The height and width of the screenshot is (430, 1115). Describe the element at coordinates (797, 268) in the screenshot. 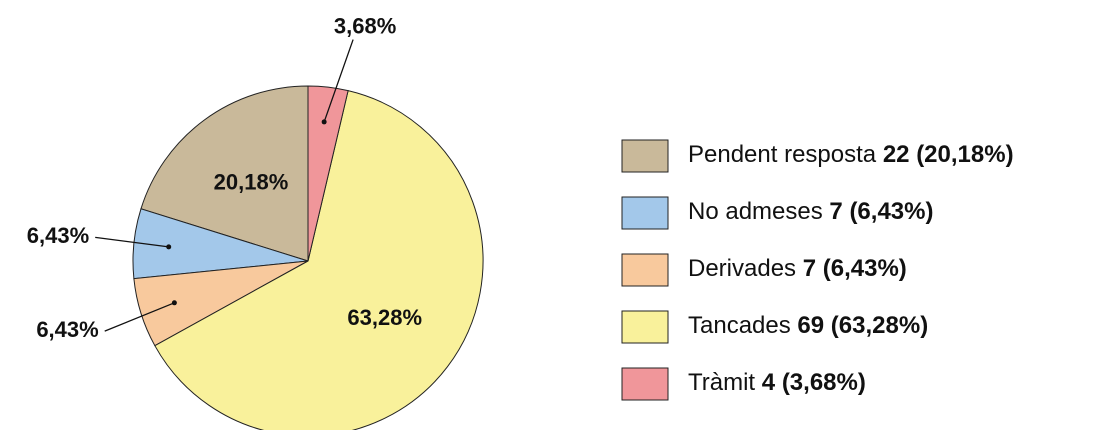

I see `legend-entry: Derivades 7 (6,43%)` at that location.